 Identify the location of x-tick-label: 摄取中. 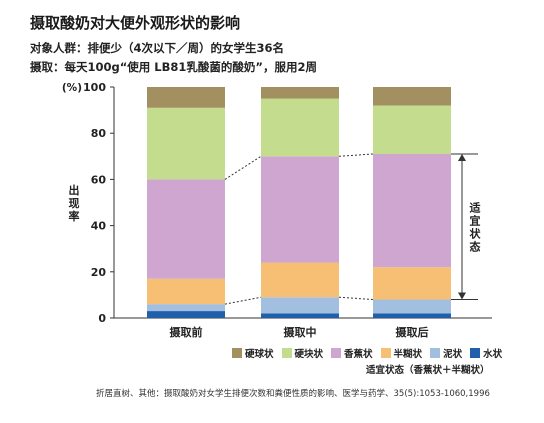
(300, 332).